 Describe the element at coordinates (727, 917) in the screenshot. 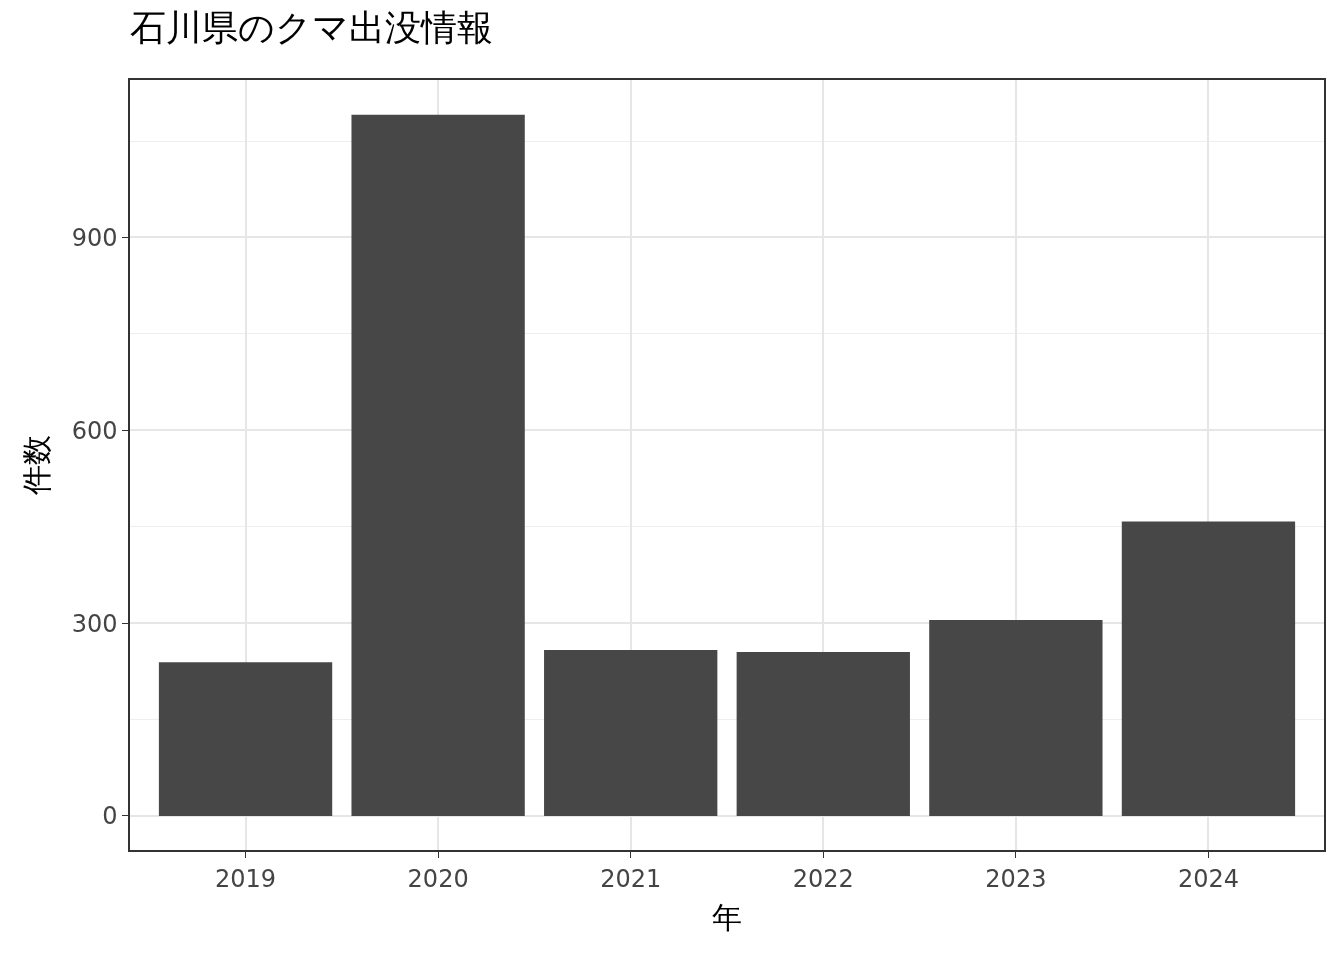

I see `x-axis-title: 年` at that location.